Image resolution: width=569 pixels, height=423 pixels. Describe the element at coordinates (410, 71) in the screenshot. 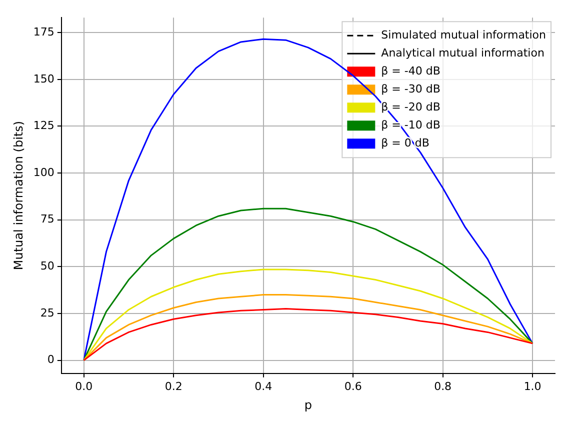

I see `legend-label: β = -40 dB` at that location.